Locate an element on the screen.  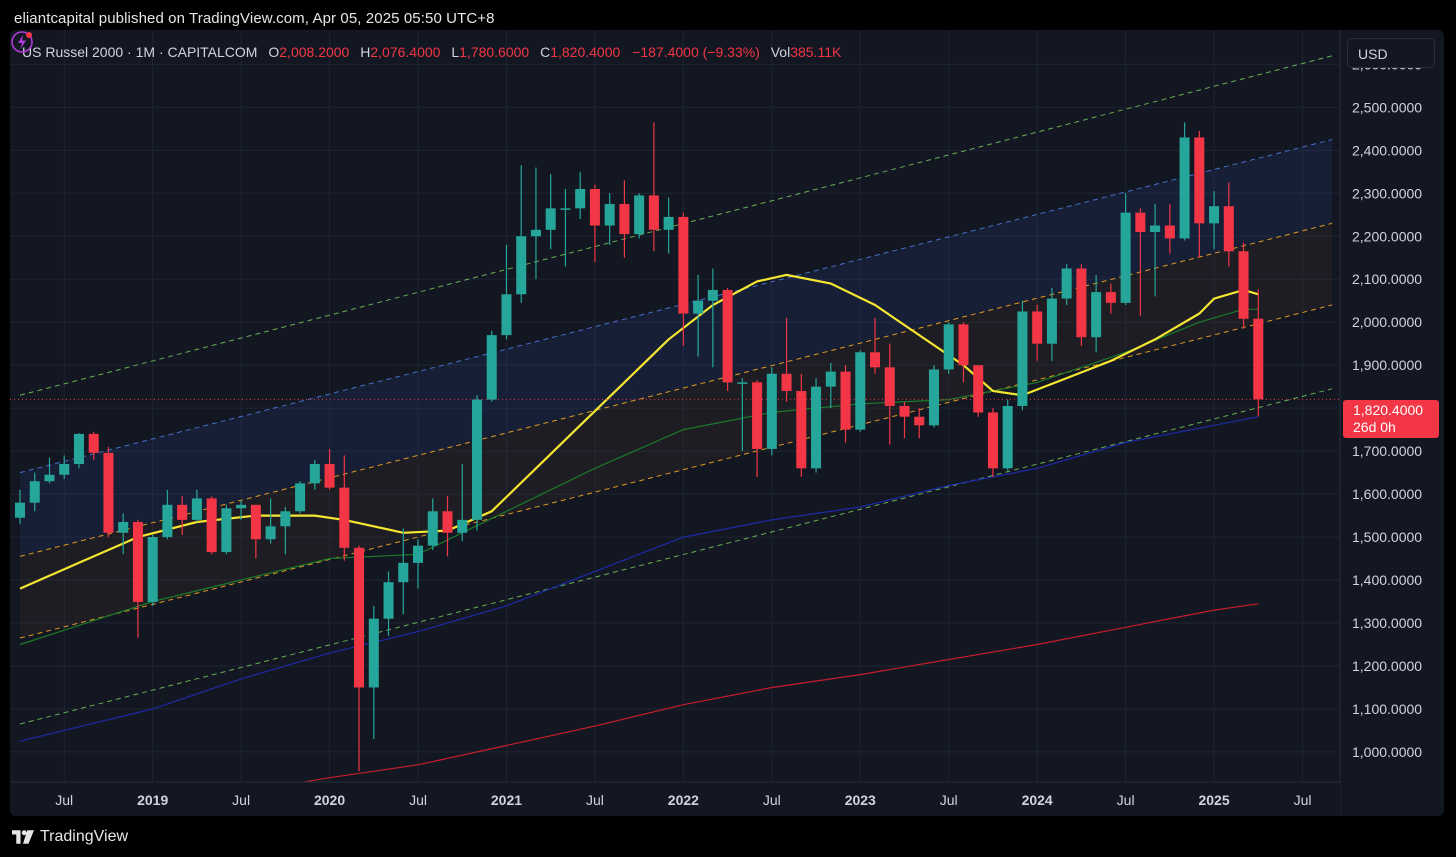
symbol-label: US Russel 2000 · 1M · CAPITALCOM is located at coordinates (140, 52).